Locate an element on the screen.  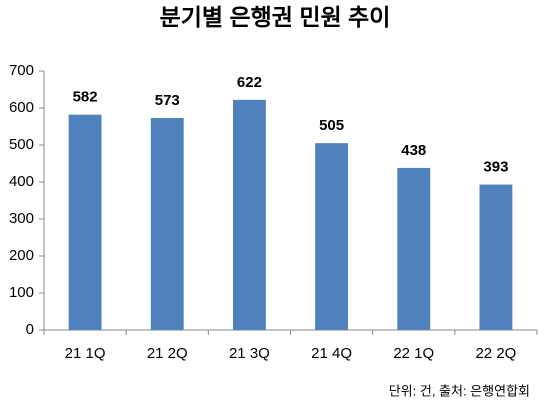
y-tick-label: 400 is located at coordinates (21, 181).